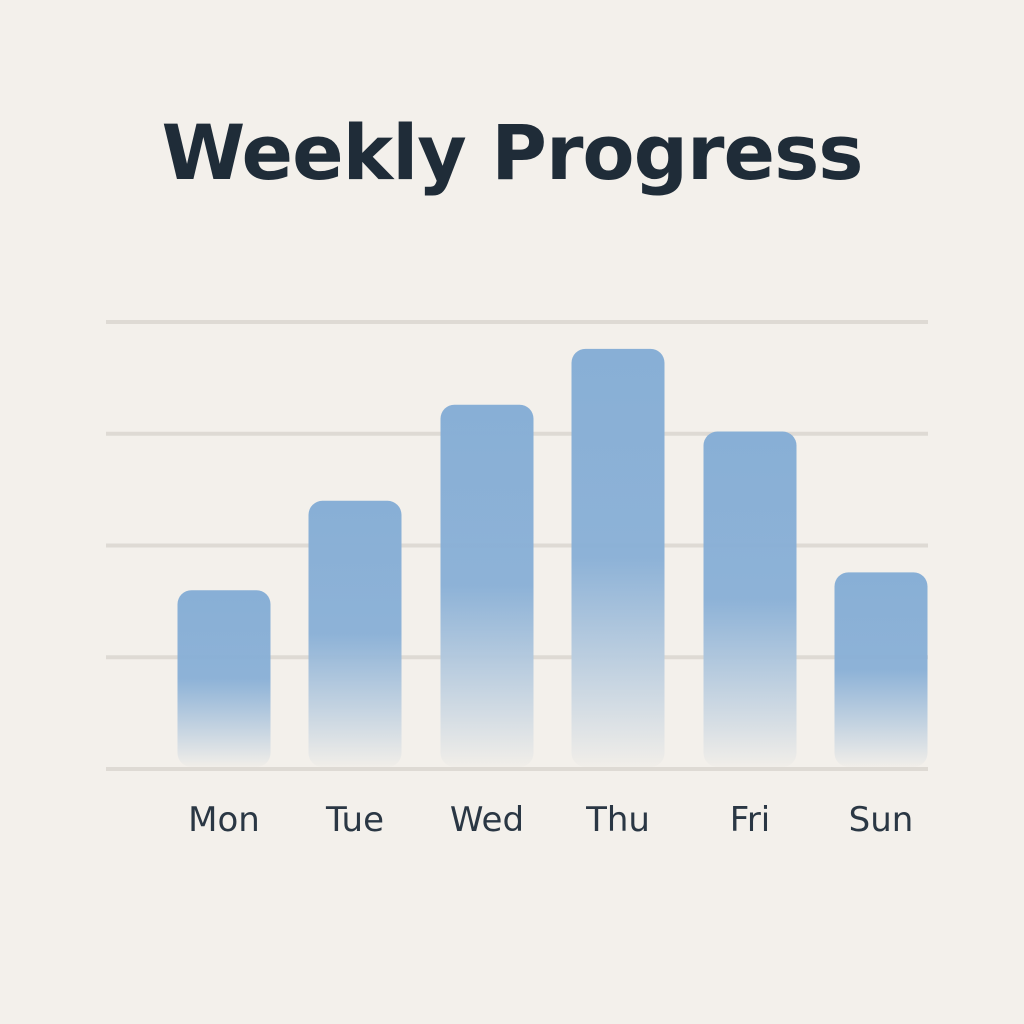  Describe the element at coordinates (487, 585) in the screenshot. I see `bar-wed` at that location.